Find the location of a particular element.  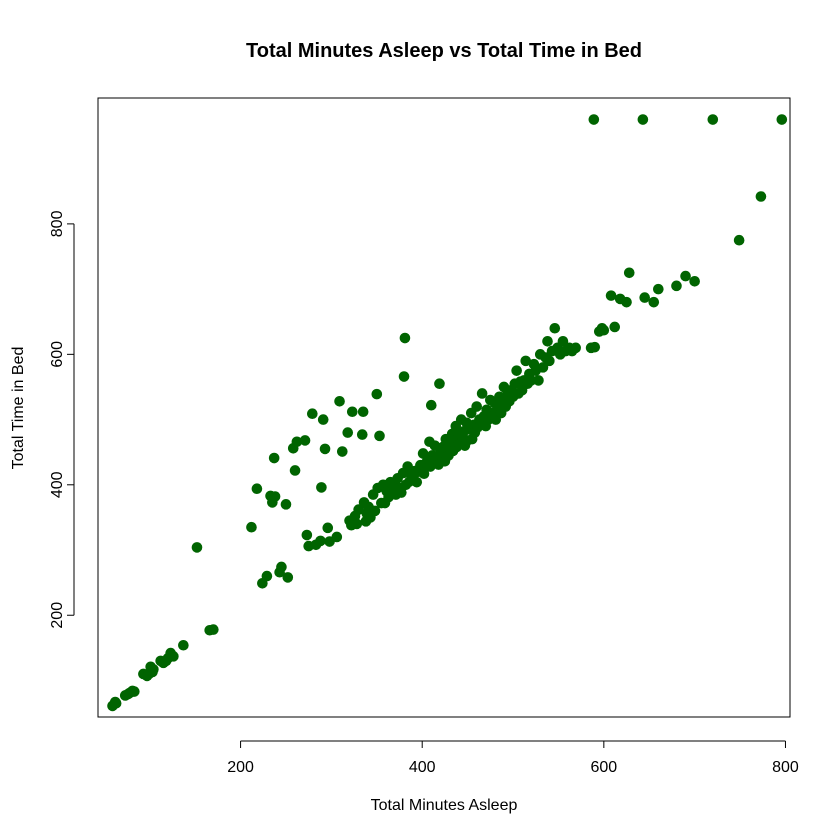

y-axis-label: Total Time in Bed is located at coordinates (18, 408).